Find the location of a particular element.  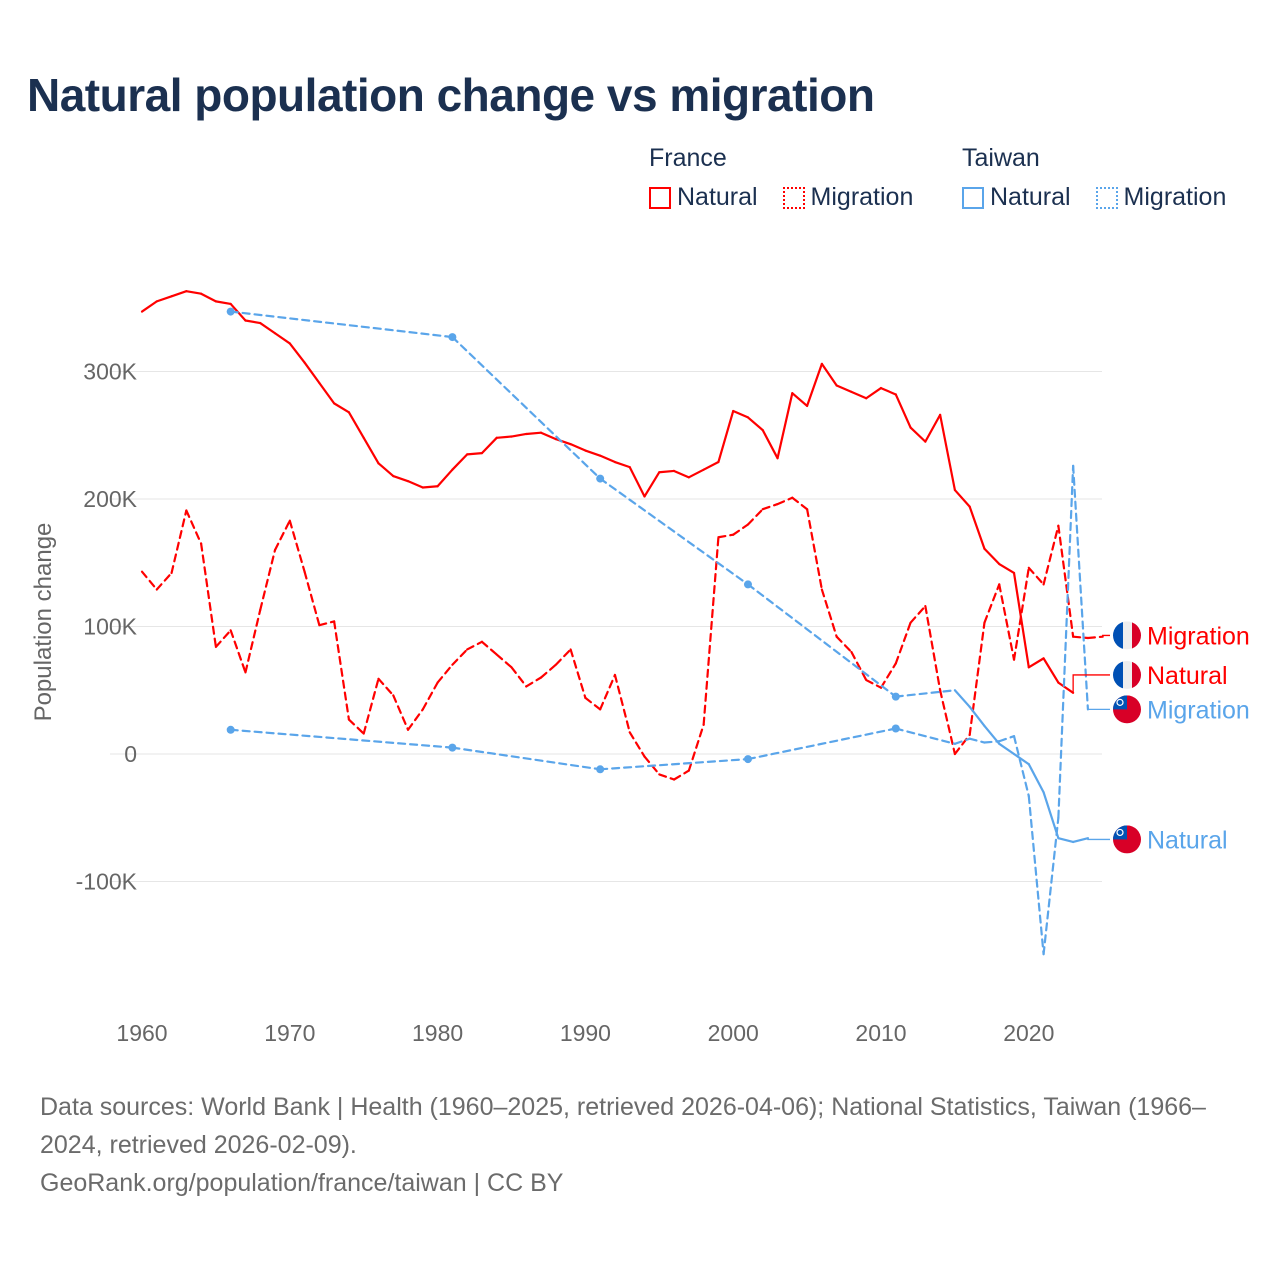

france-flag-icon is located at coordinates (1127, 674).